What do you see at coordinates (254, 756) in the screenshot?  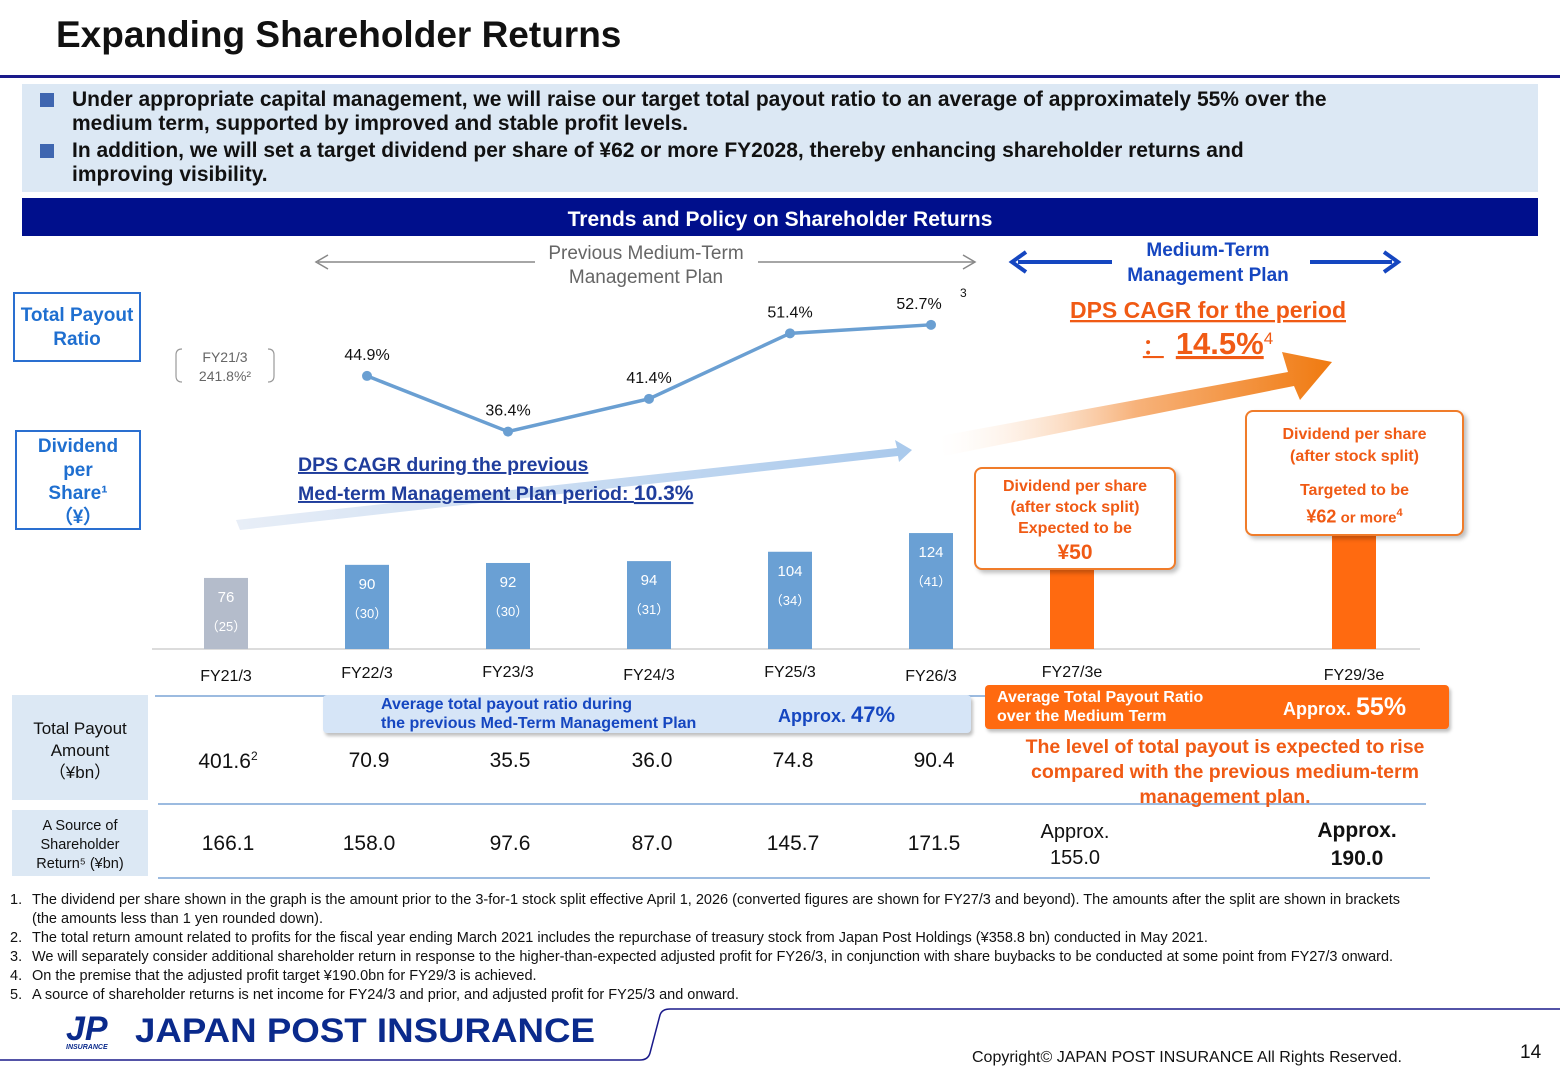 I see `cell-sup: 2` at bounding box center [254, 756].